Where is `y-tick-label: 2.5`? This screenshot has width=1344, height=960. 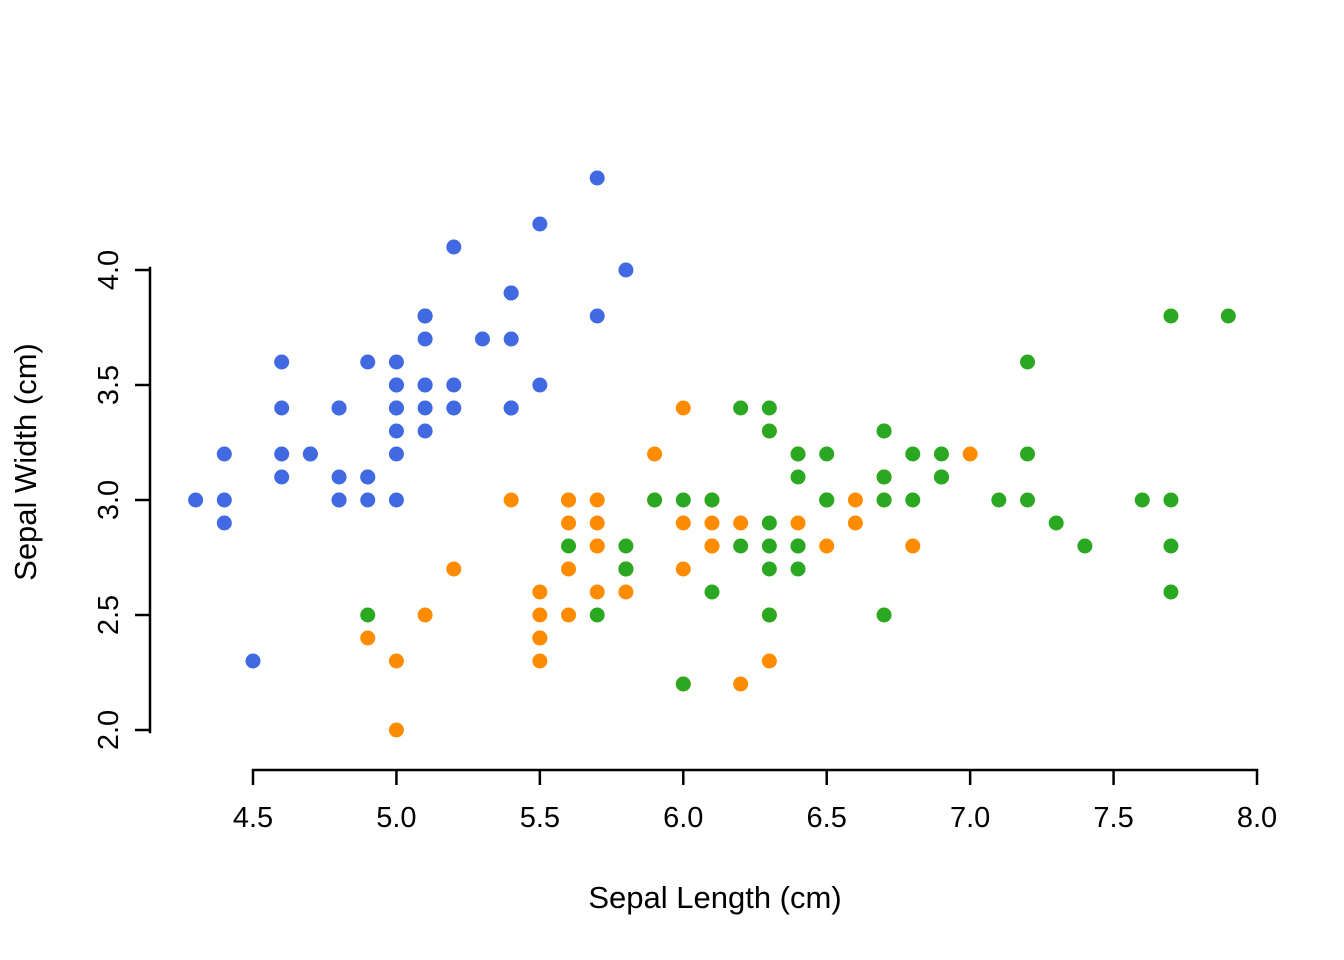
y-tick-label: 2.5 is located at coordinates (109, 615).